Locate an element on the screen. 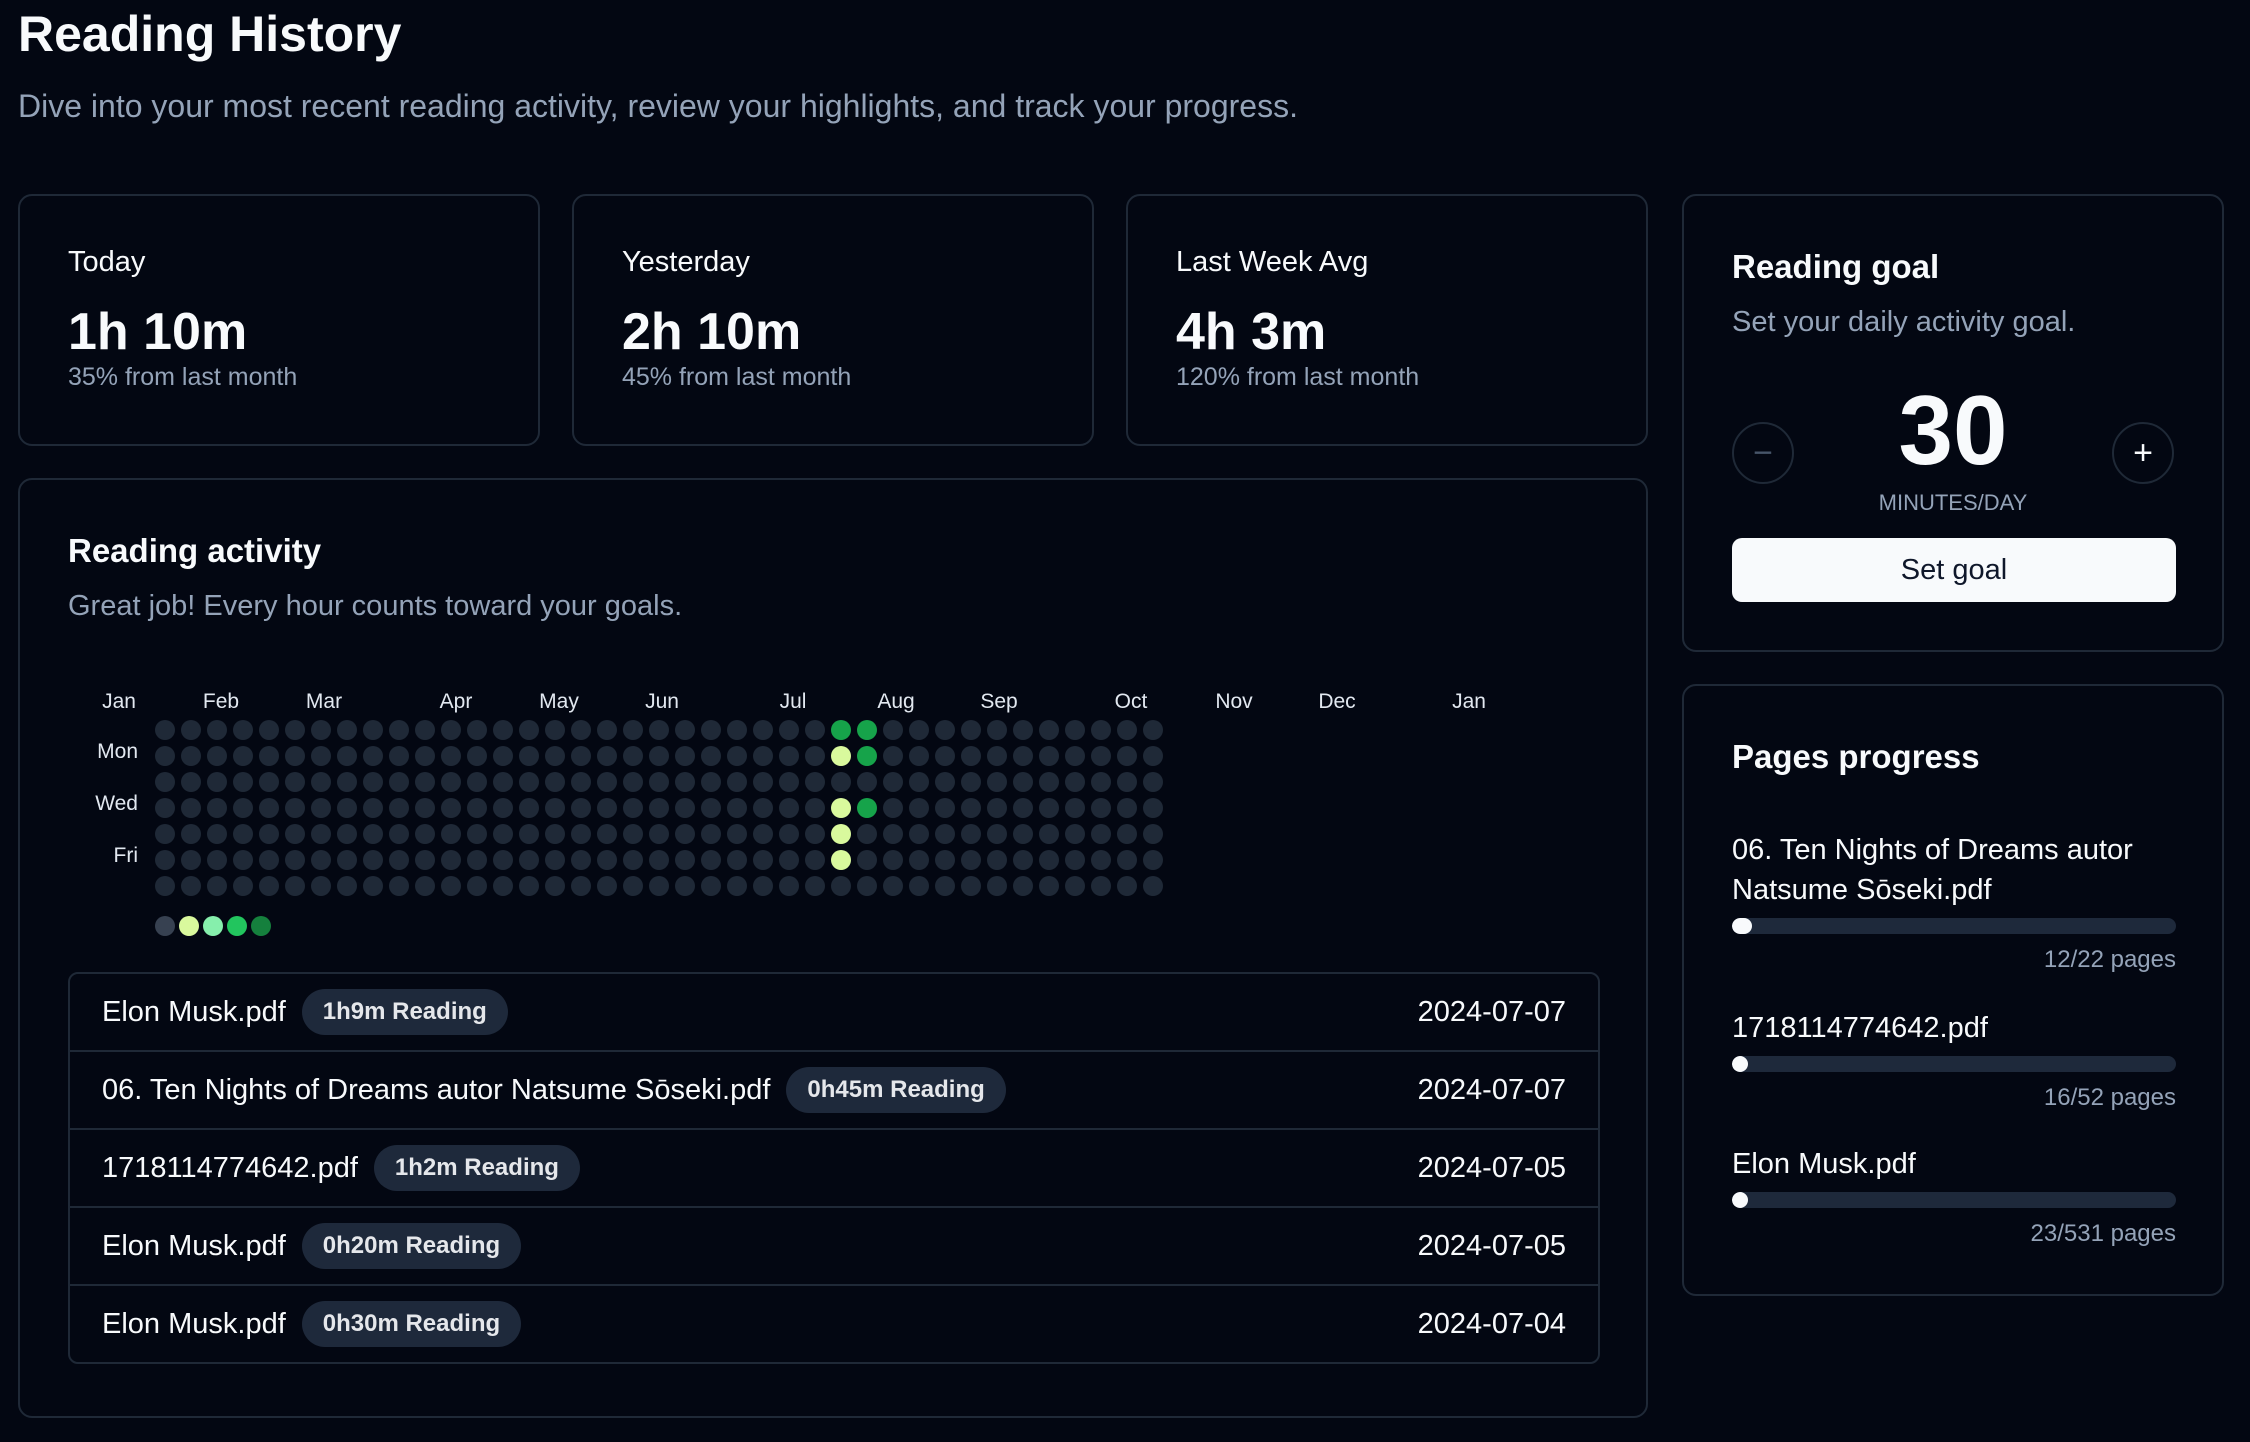 The image size is (2250, 1442). reading-goal-title: Reading goal is located at coordinates (1836, 266).